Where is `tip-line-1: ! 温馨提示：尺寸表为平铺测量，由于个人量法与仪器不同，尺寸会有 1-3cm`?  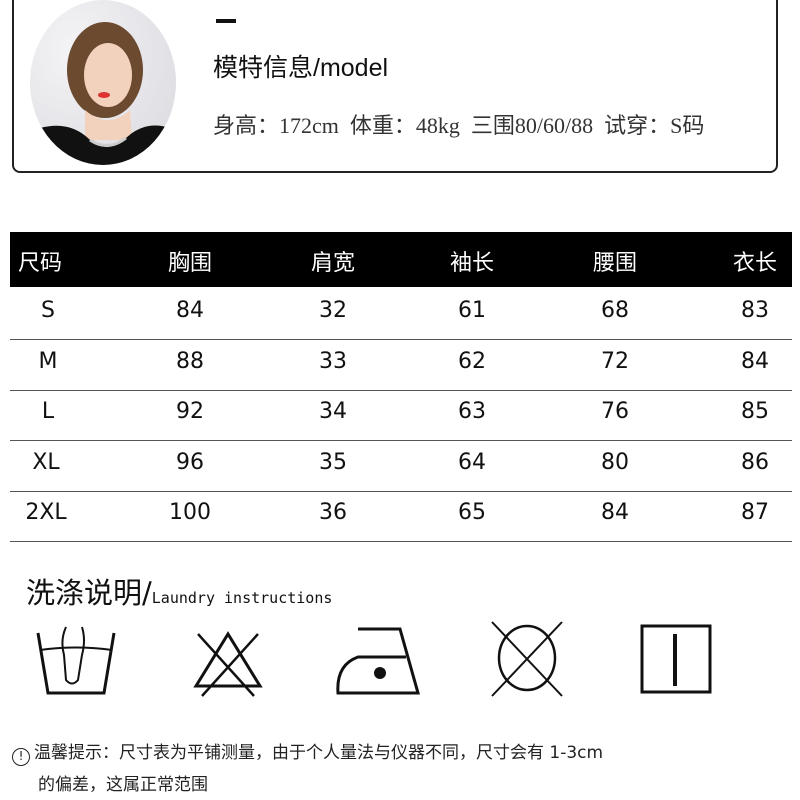
tip-line-1: ! 温馨提示：尺寸表为平铺测量，由于个人量法与仪器不同，尺寸会有 1-3cm is located at coordinates (307, 753).